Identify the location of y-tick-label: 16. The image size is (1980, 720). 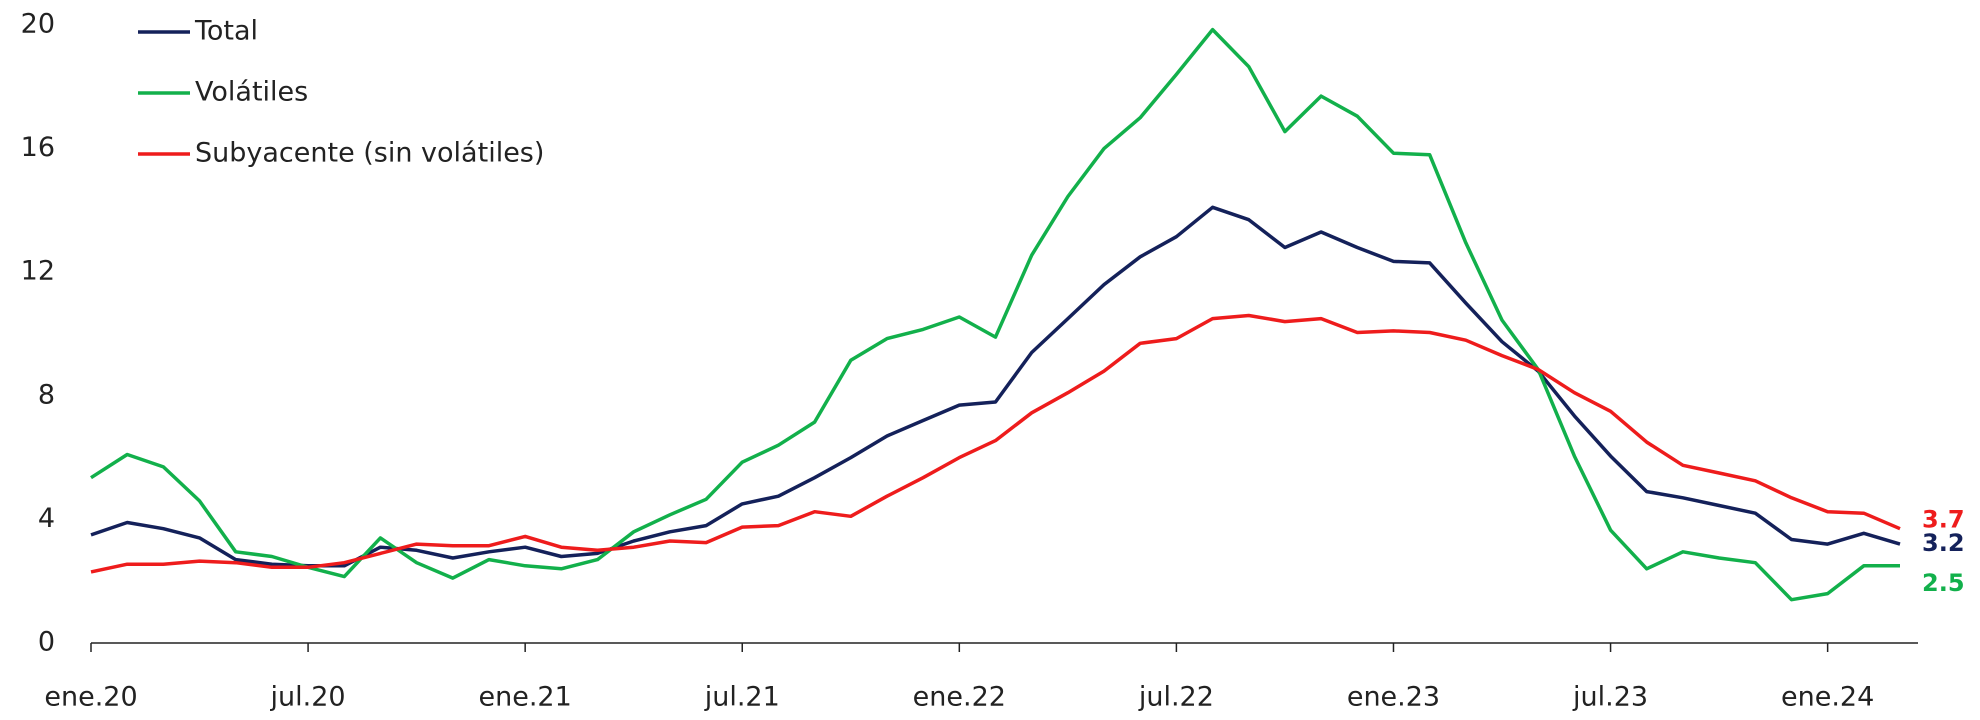
(38, 147).